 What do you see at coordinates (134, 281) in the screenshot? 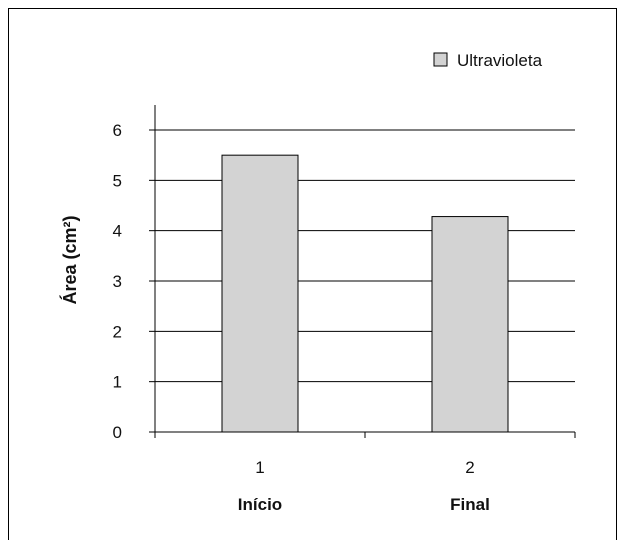
I see `y-axis-ticks: 0 1 2 3 4 5 6` at bounding box center [134, 281].